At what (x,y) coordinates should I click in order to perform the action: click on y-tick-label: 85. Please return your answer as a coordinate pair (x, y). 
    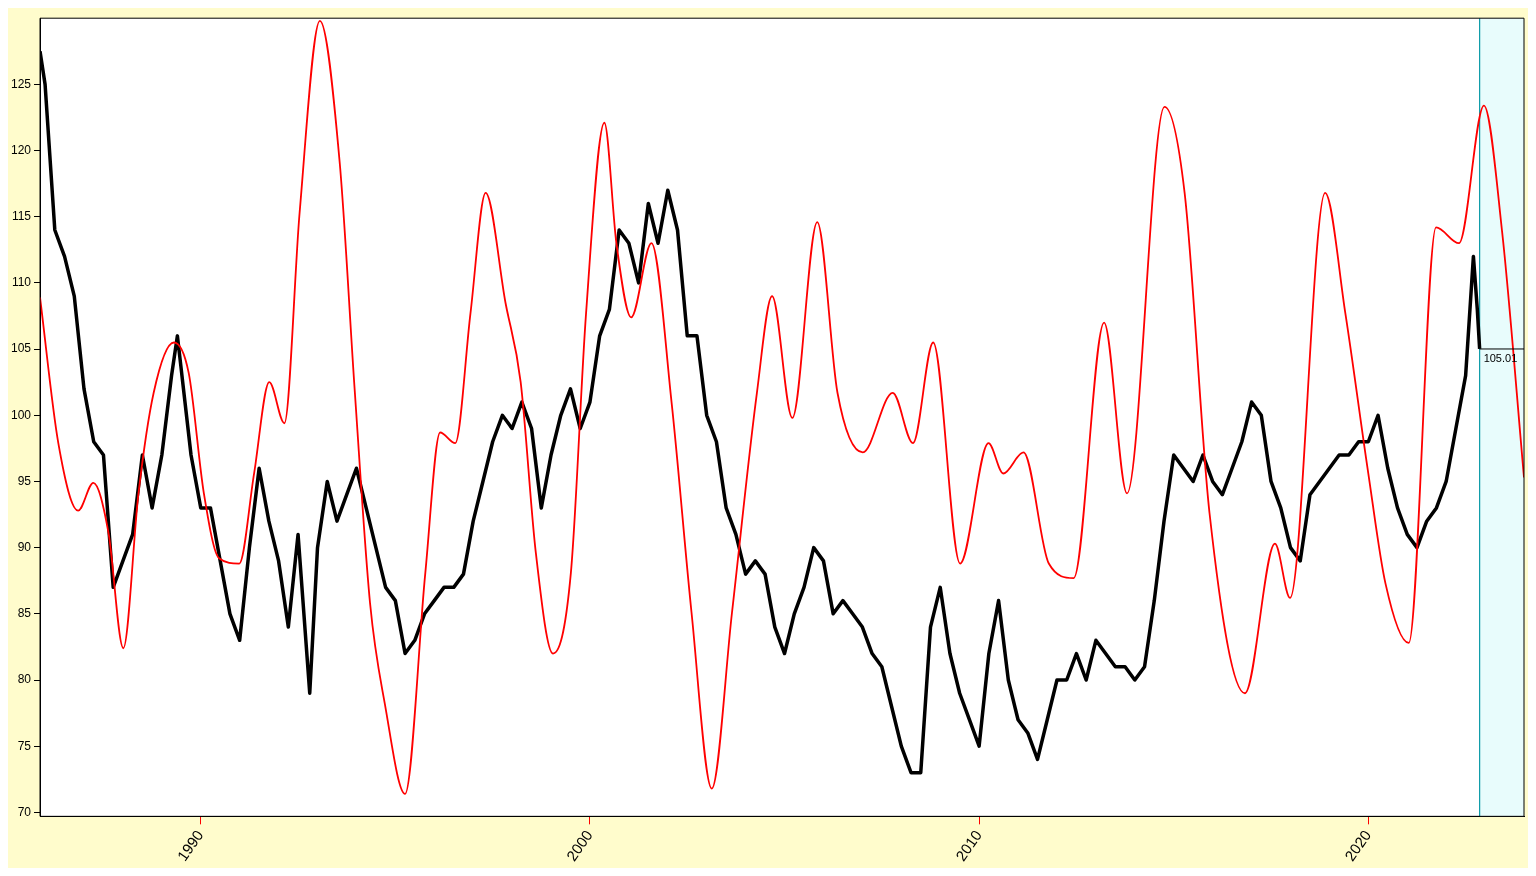
    Looking at the image, I should click on (24, 613).